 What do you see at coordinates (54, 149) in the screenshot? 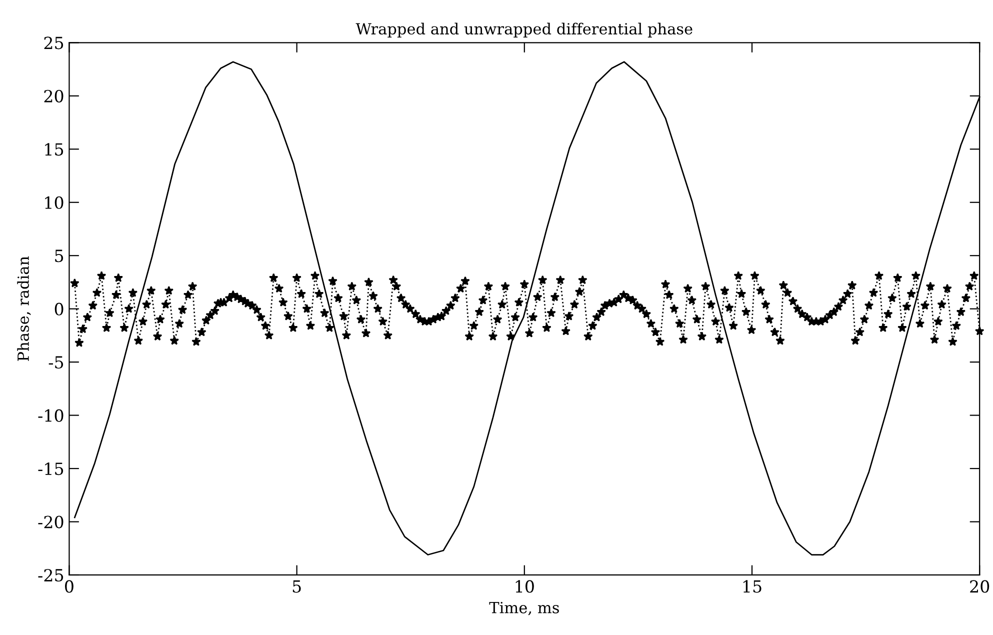
I see `y-tick-label: 15` at bounding box center [54, 149].